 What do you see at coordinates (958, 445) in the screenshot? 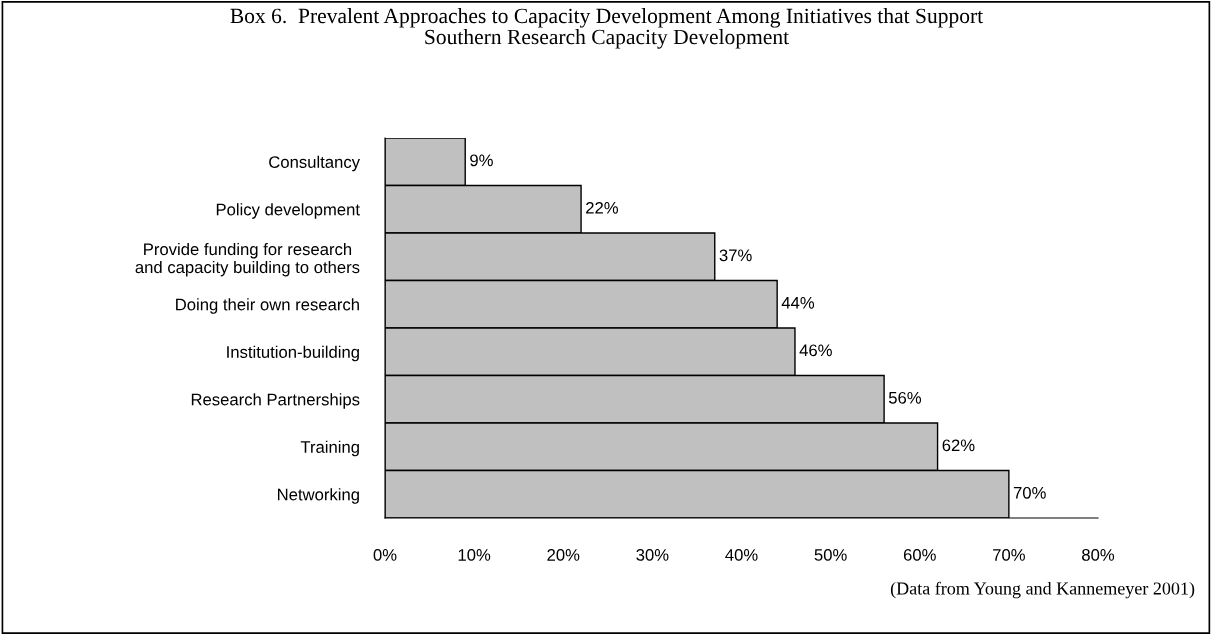
I see `data-label: 62%` at bounding box center [958, 445].